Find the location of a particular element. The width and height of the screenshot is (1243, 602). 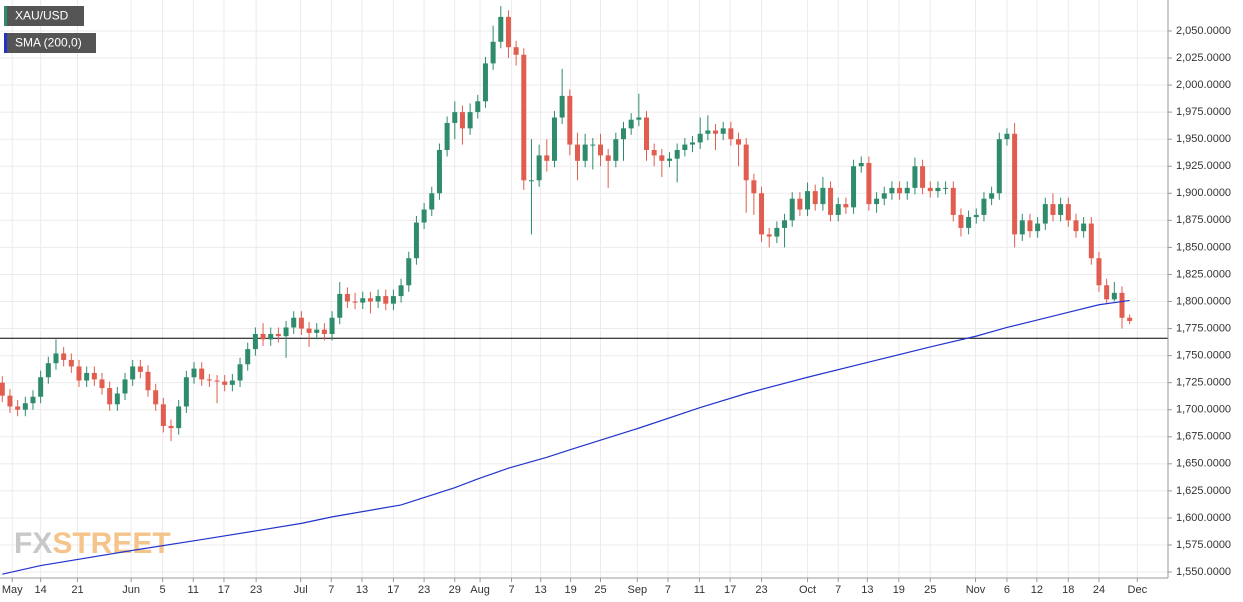

y-tick-label: 1,925.0000 is located at coordinates (1203, 166).